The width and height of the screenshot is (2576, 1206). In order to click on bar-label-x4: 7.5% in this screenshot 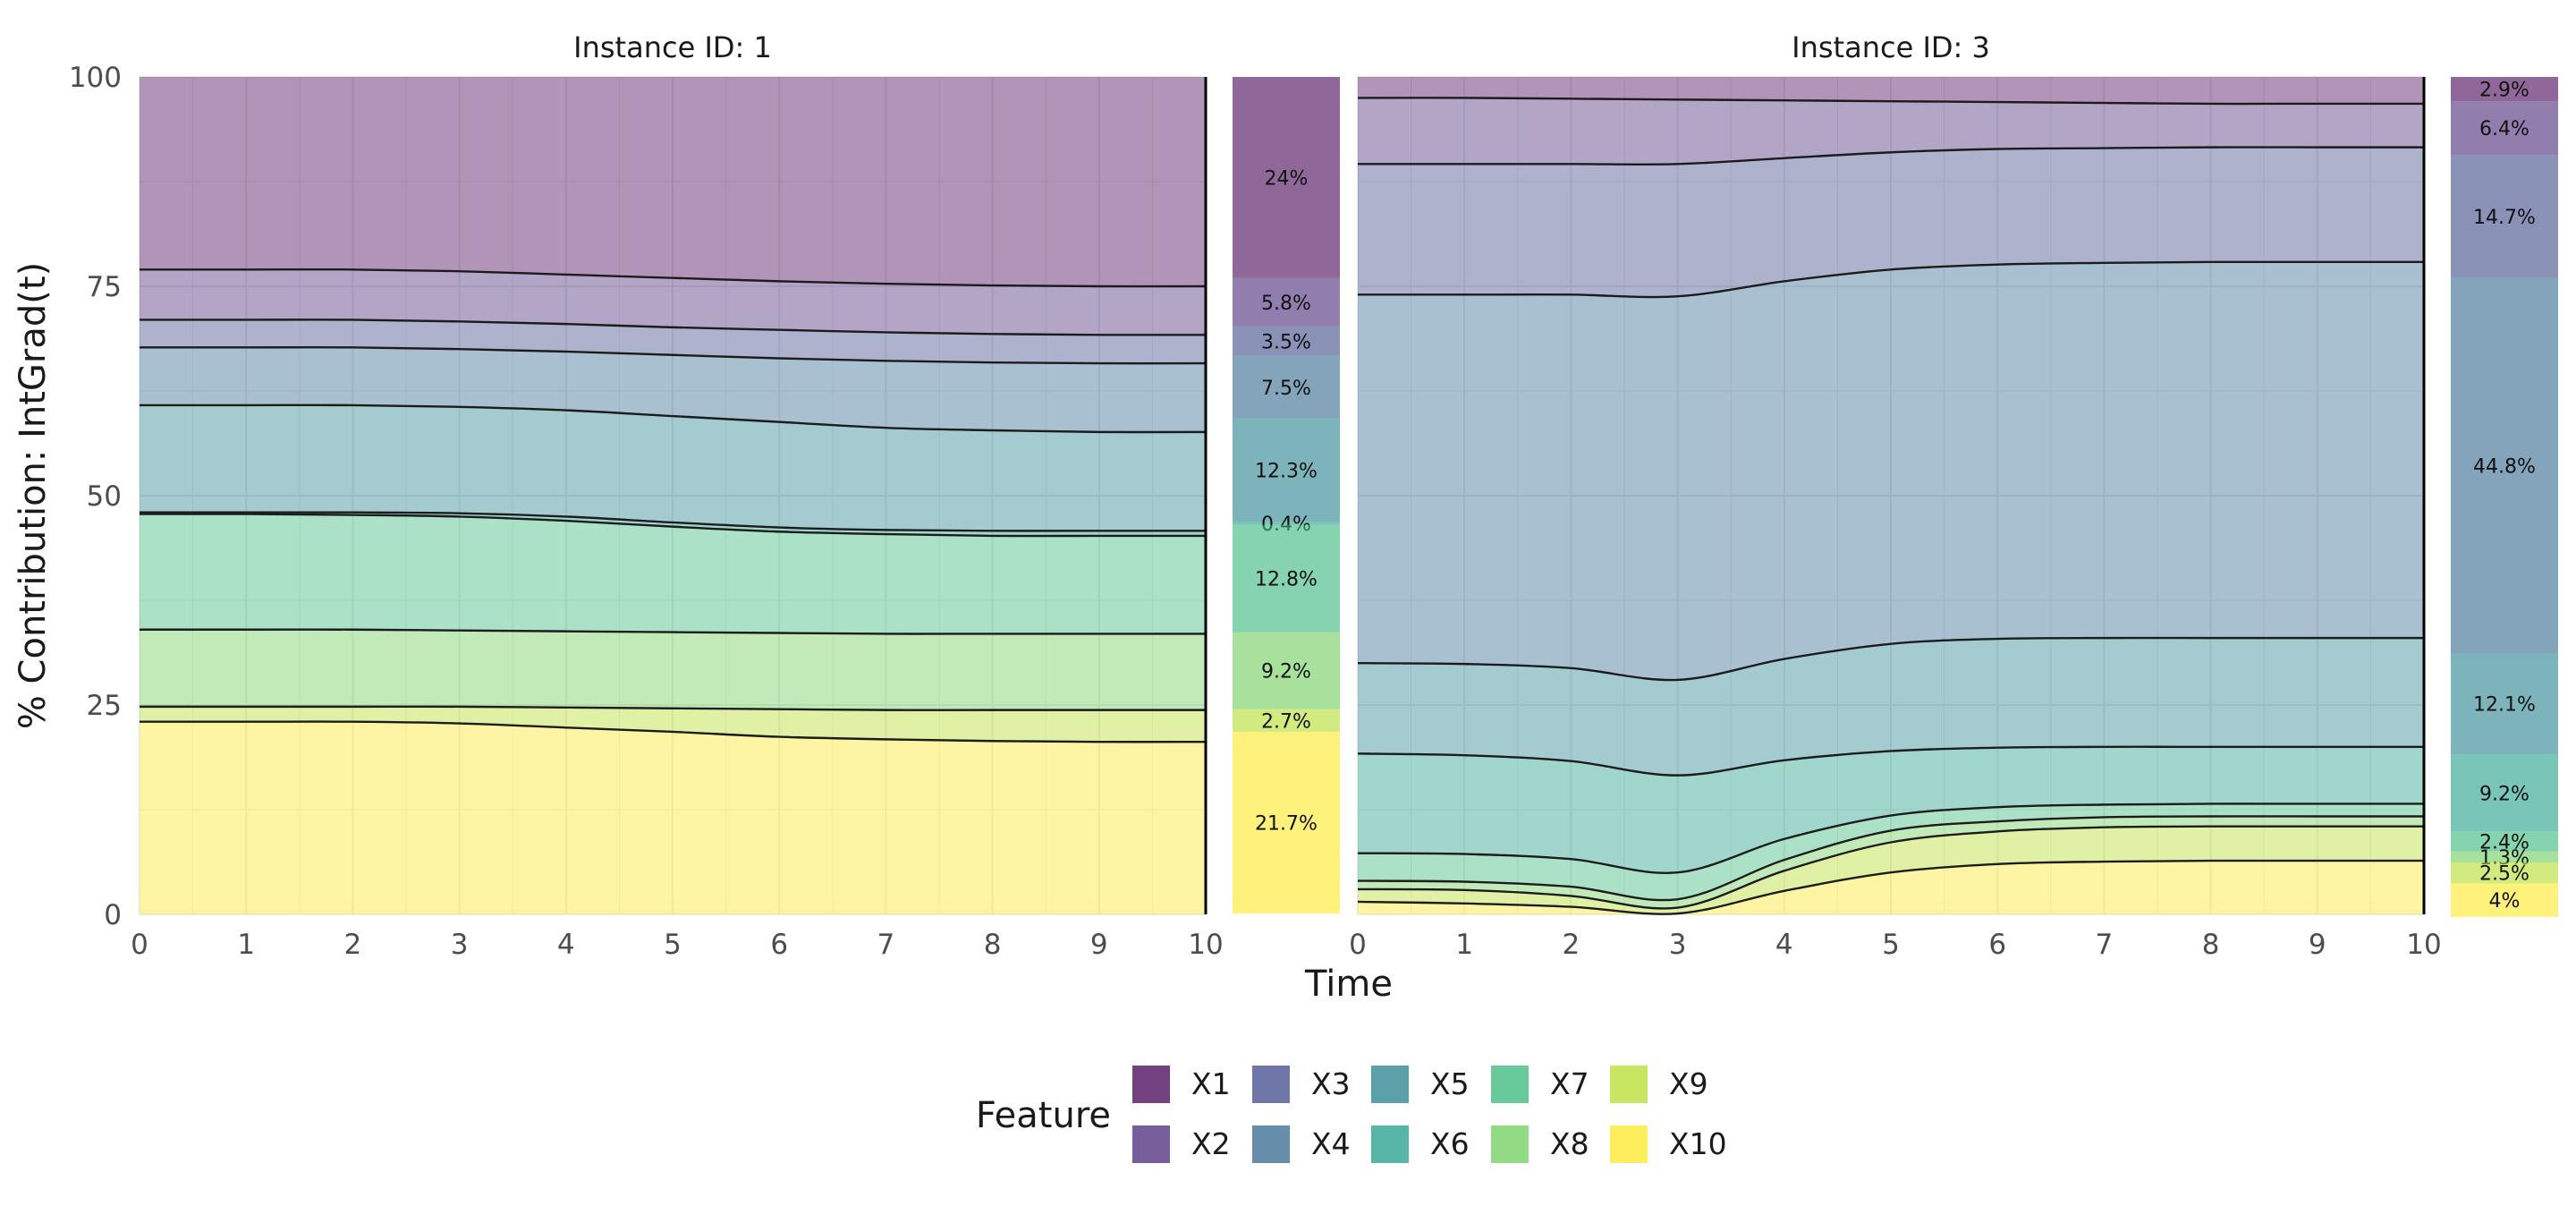, I will do `click(1286, 389)`.